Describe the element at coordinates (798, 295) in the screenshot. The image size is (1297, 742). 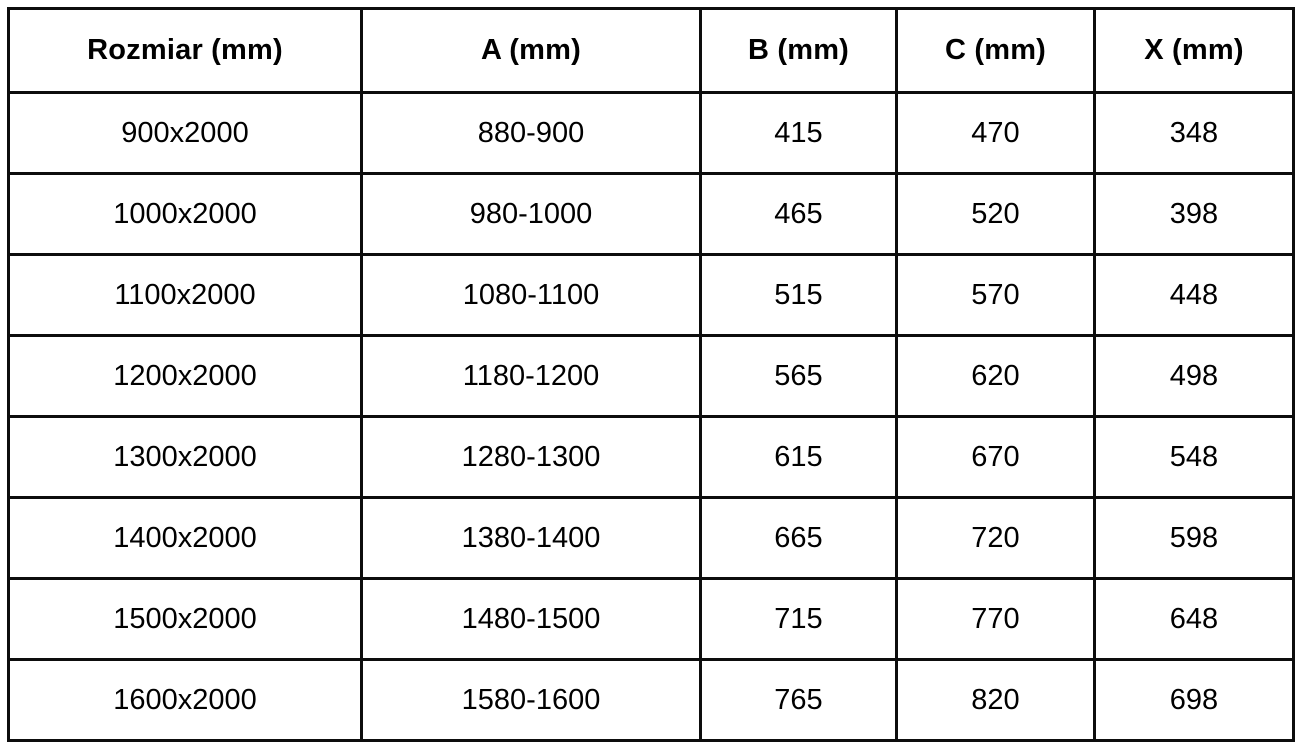
I see `cell-b: 515` at that location.